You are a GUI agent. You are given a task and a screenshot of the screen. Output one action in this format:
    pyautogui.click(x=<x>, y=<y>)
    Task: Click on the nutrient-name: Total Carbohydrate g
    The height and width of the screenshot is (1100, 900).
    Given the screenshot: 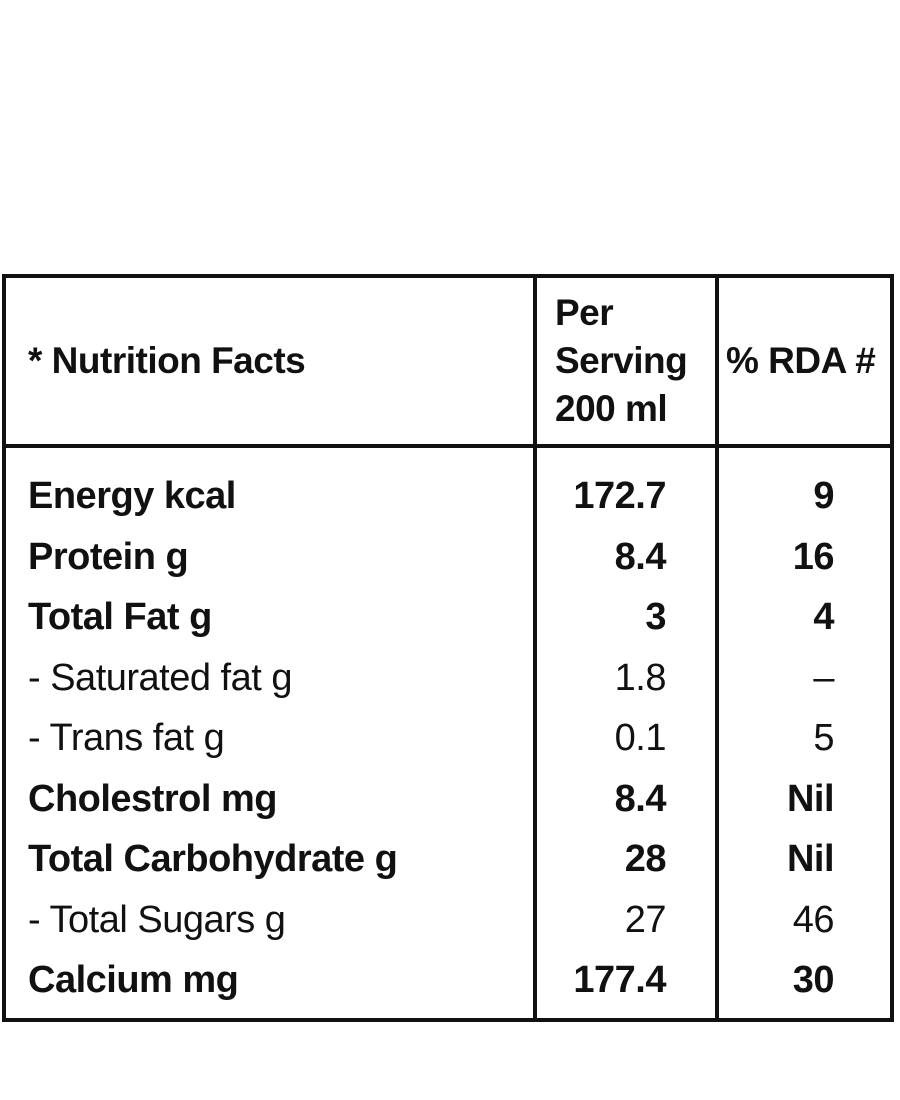 What is the action you would take?
    pyautogui.click(x=213, y=859)
    